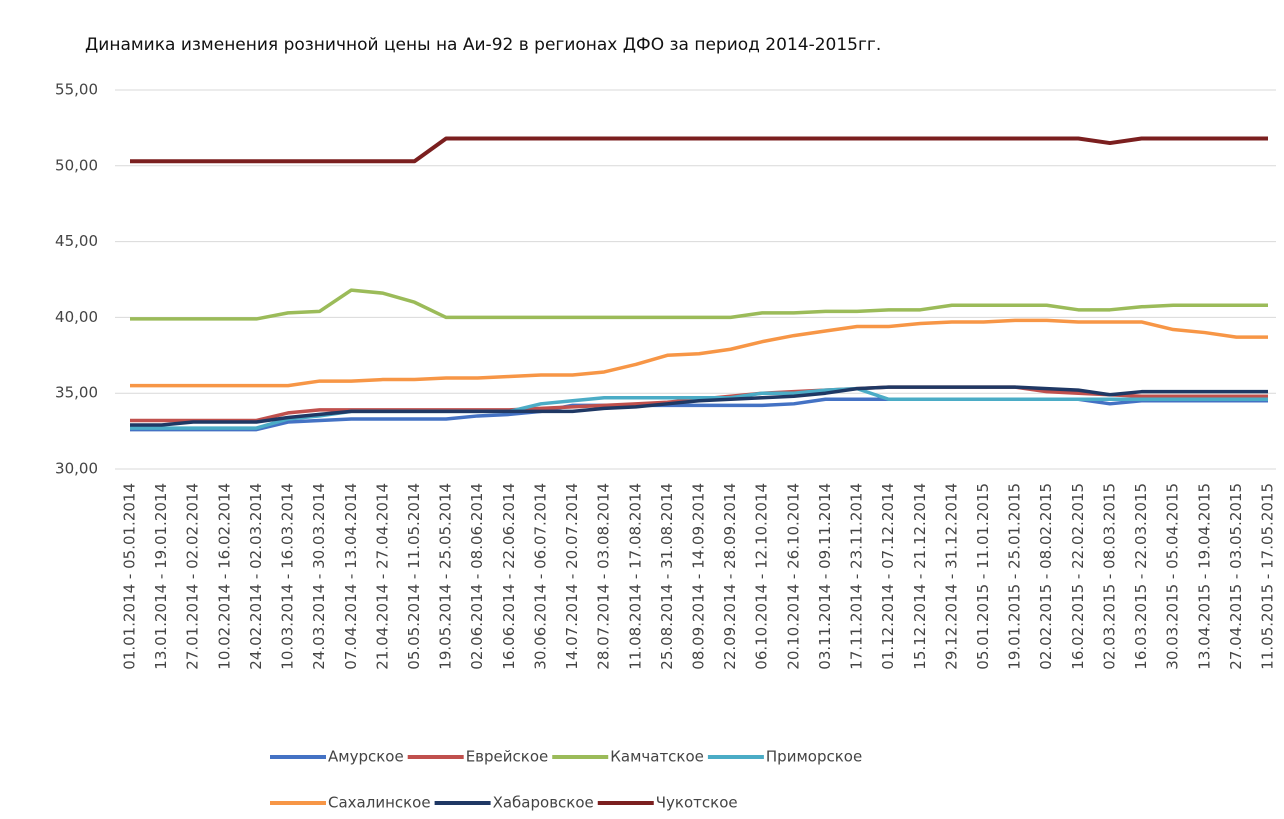 The width and height of the screenshot is (1284, 819). Describe the element at coordinates (983, 576) in the screenshot. I see `x-tick-label: 05.01.2015 - 11.01.2015` at that location.